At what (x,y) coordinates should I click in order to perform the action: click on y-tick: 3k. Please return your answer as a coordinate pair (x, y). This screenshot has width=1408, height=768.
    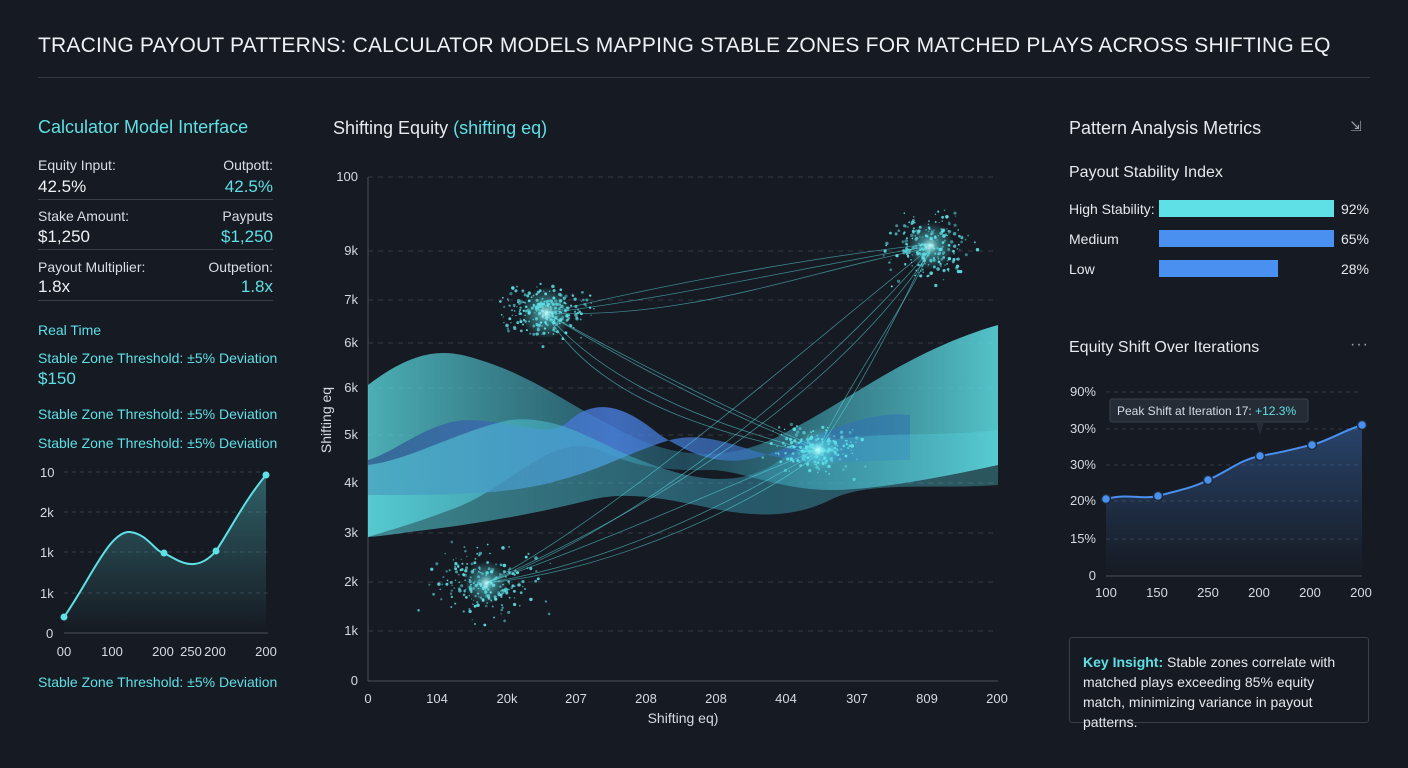
    Looking at the image, I should click on (351, 532).